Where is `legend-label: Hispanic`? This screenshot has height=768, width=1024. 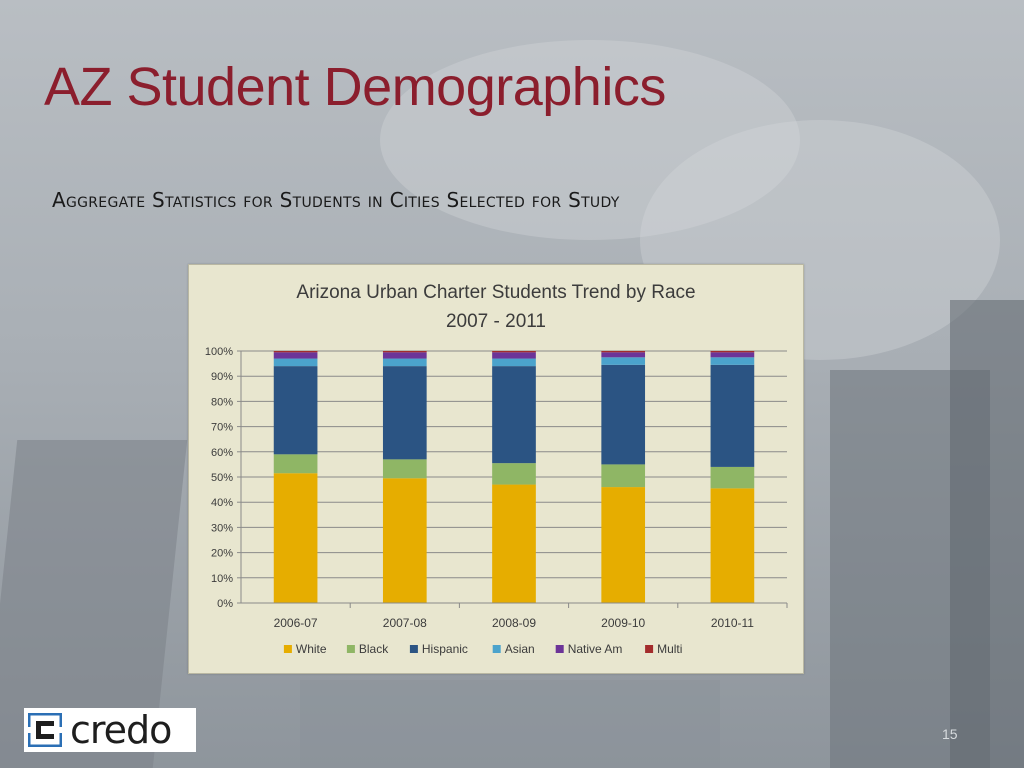 legend-label: Hispanic is located at coordinates (445, 649).